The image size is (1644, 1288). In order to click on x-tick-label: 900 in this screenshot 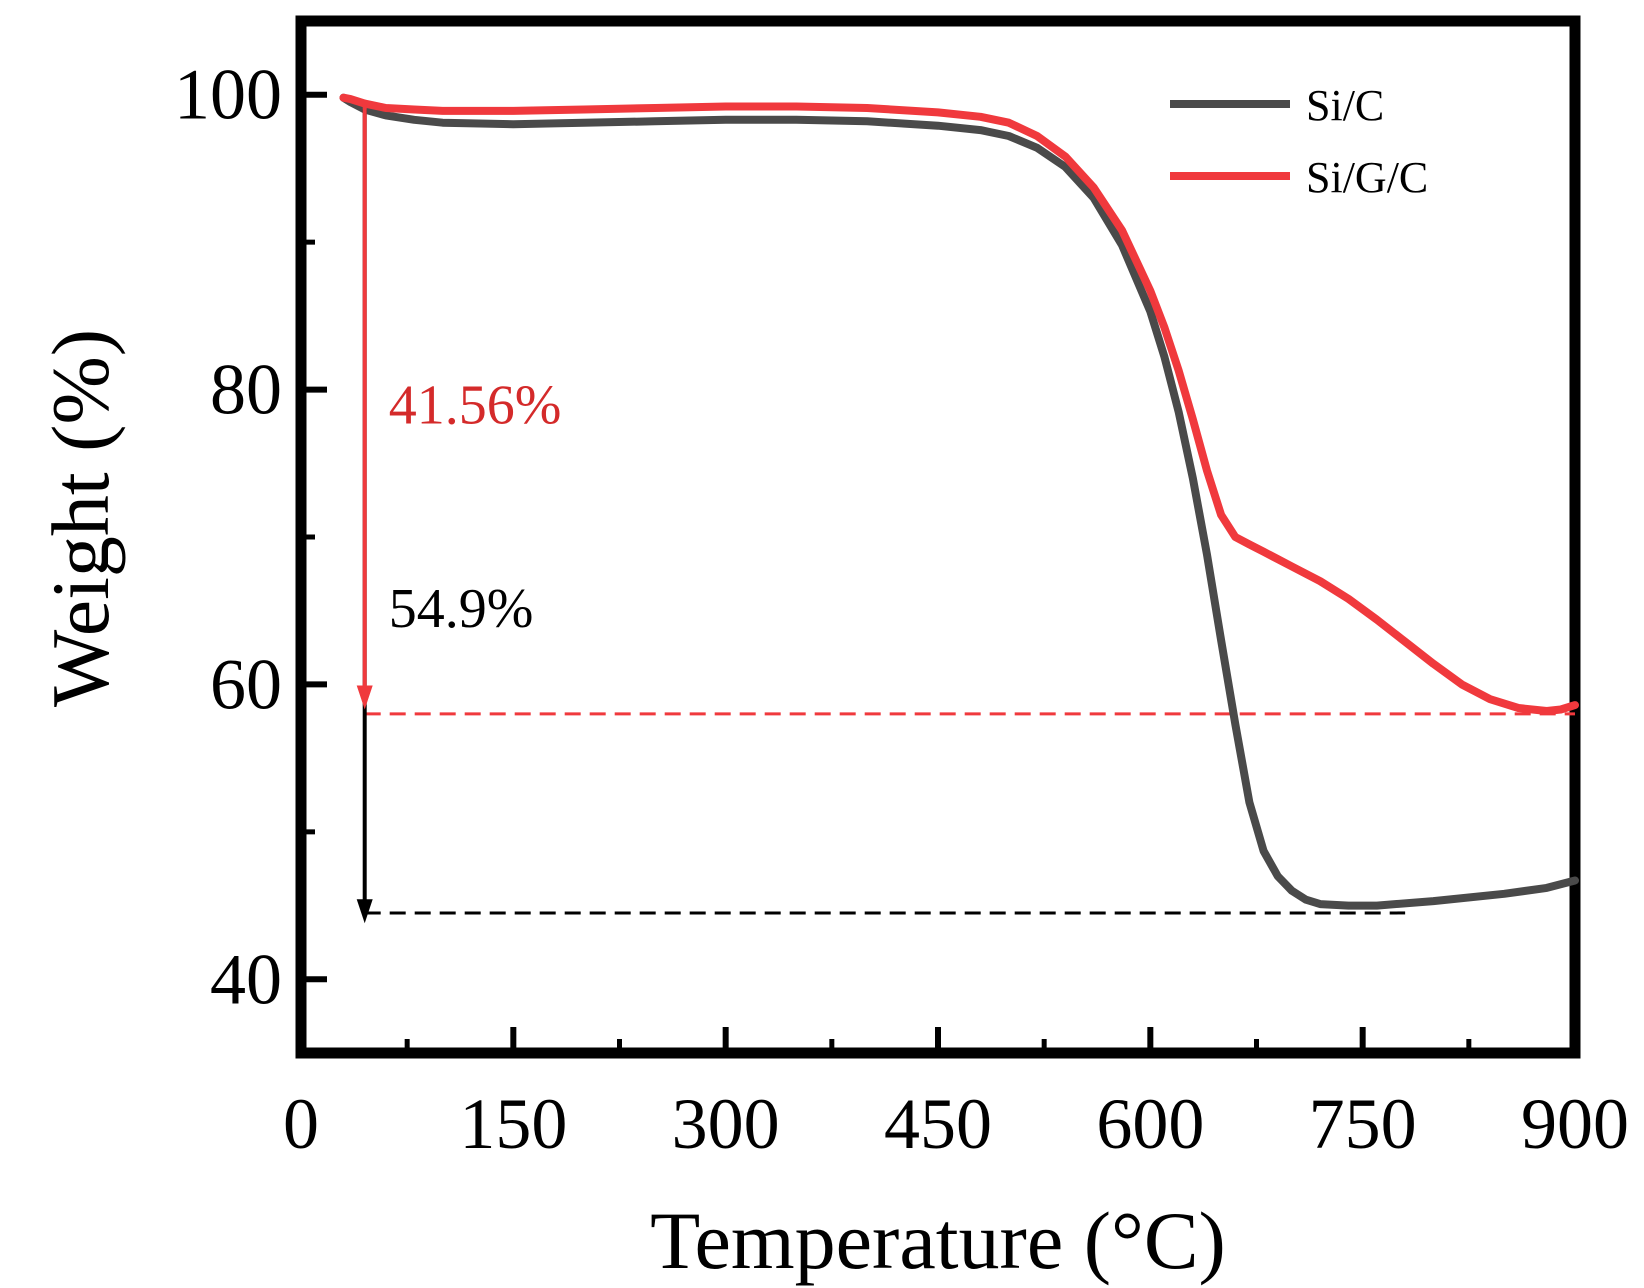, I will do `click(1575, 1124)`.